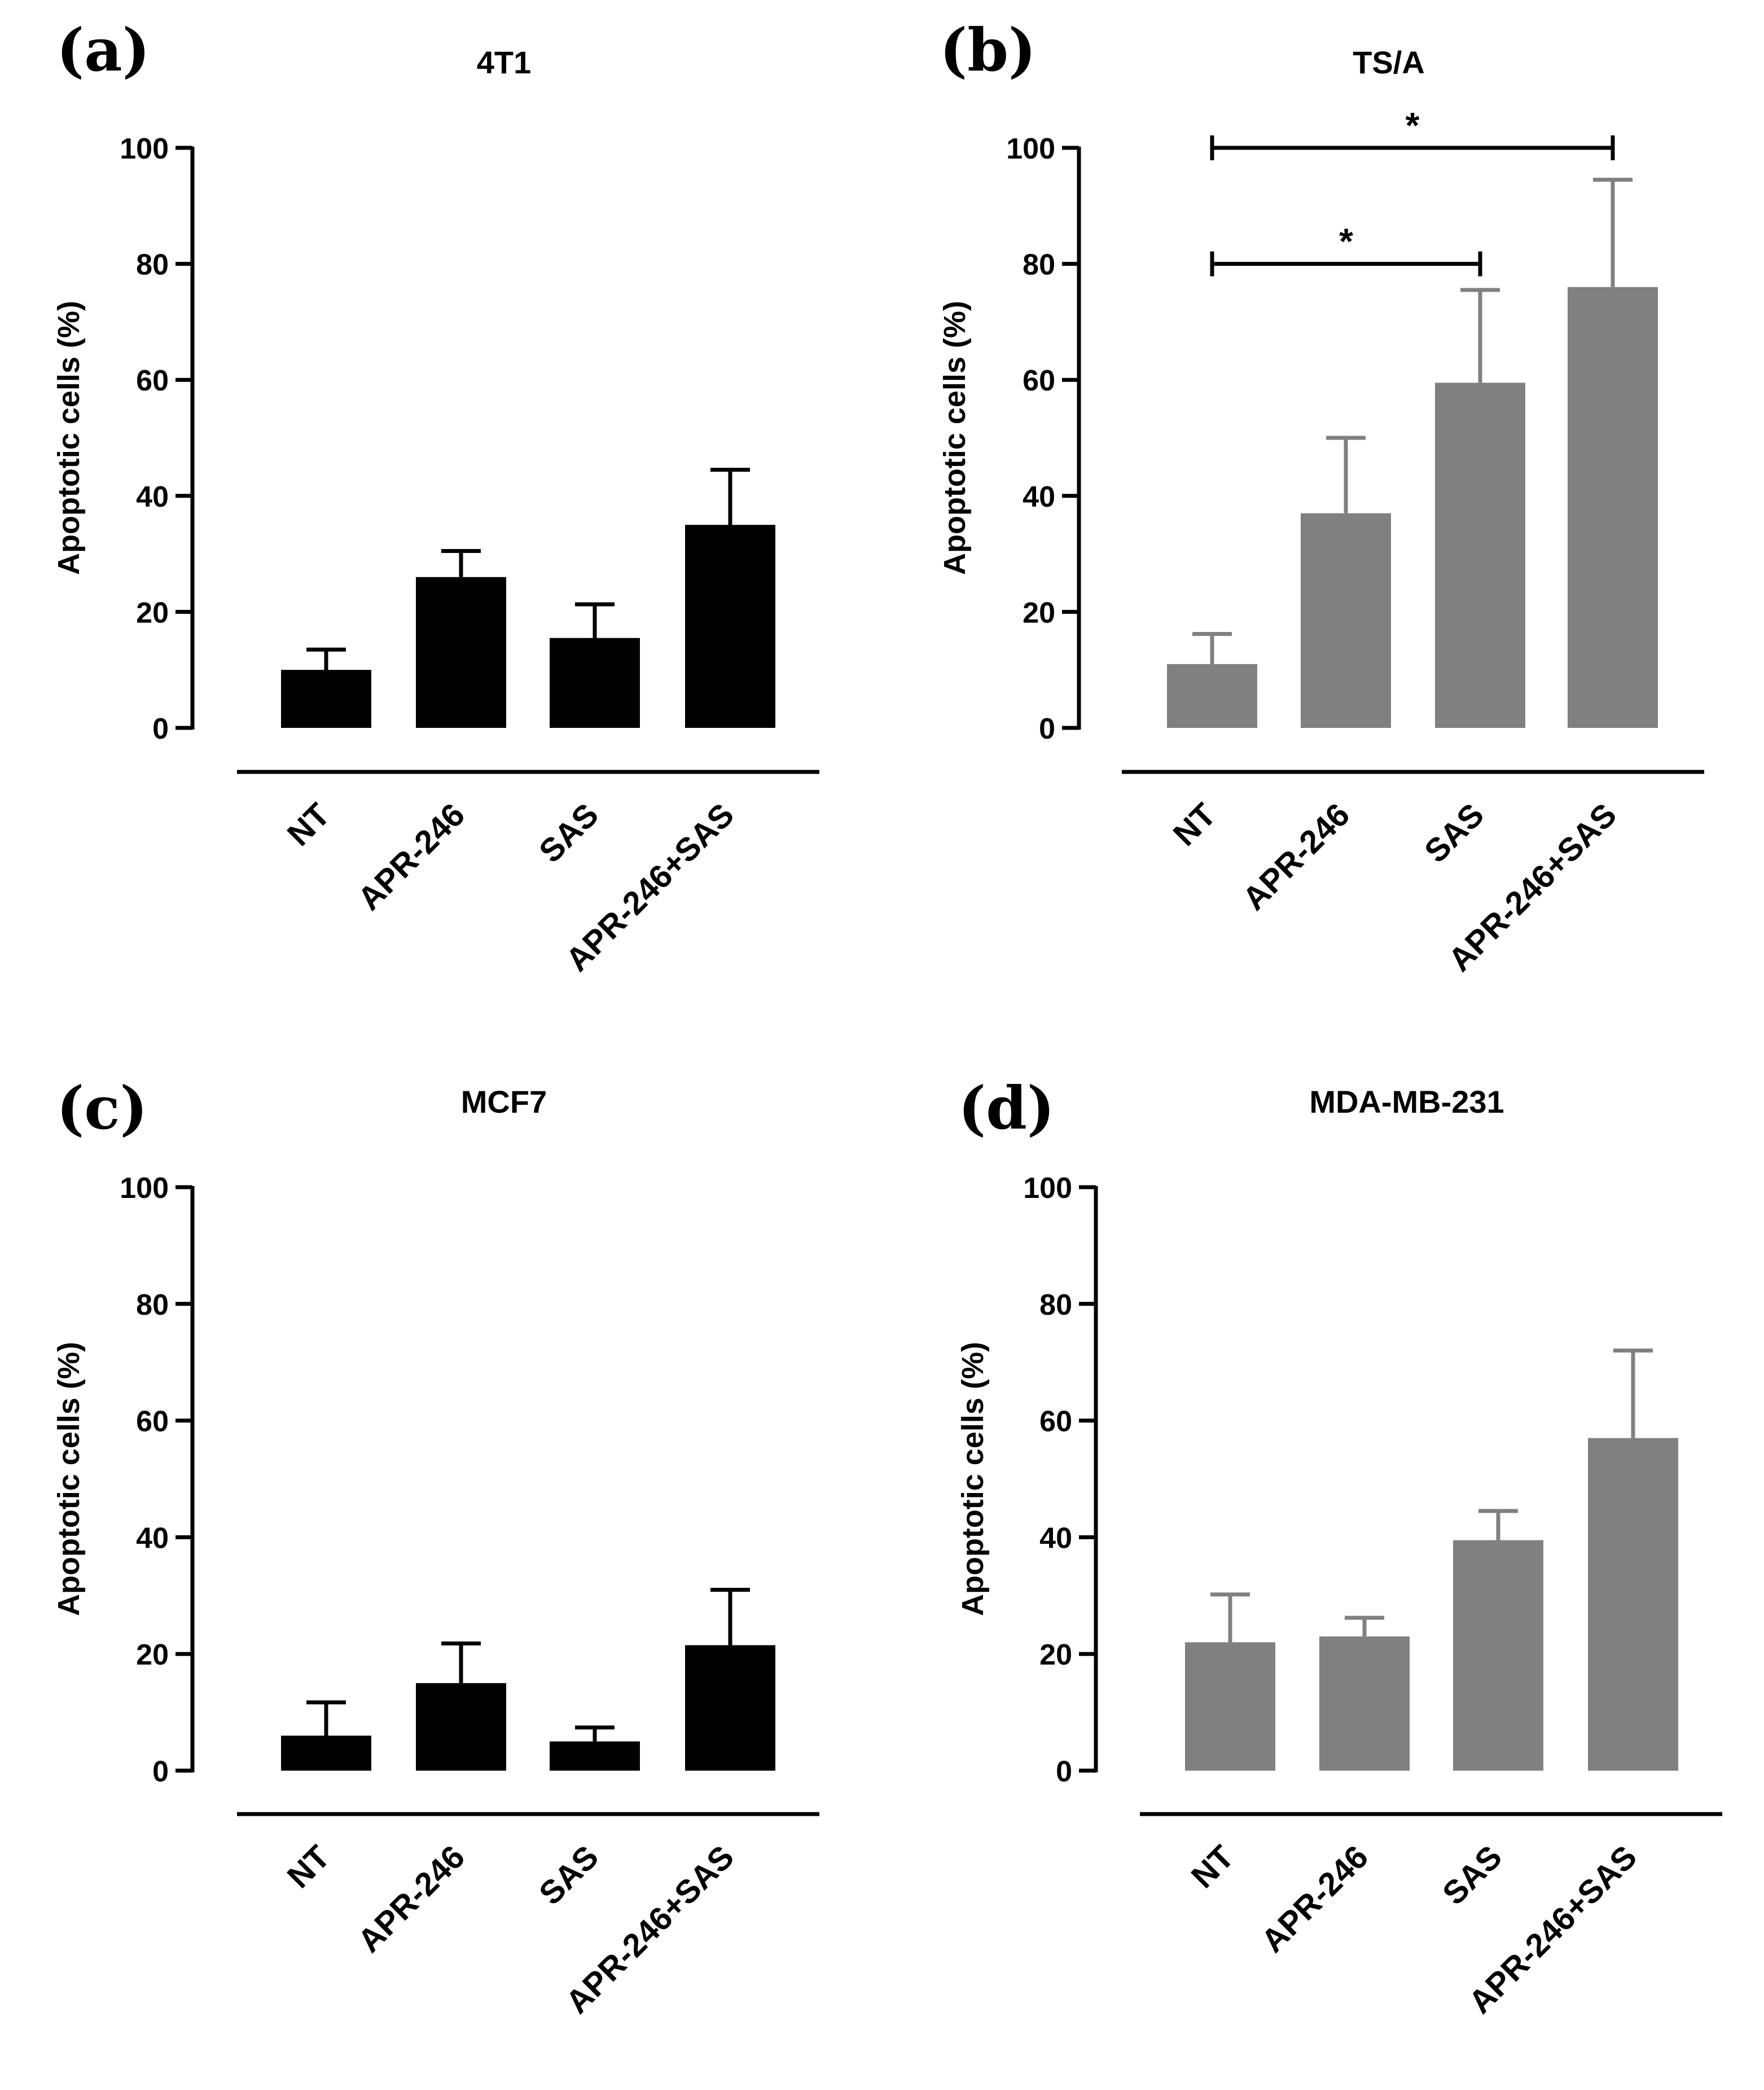  What do you see at coordinates (505, 63) in the screenshot?
I see `chart-title: 4T1` at bounding box center [505, 63].